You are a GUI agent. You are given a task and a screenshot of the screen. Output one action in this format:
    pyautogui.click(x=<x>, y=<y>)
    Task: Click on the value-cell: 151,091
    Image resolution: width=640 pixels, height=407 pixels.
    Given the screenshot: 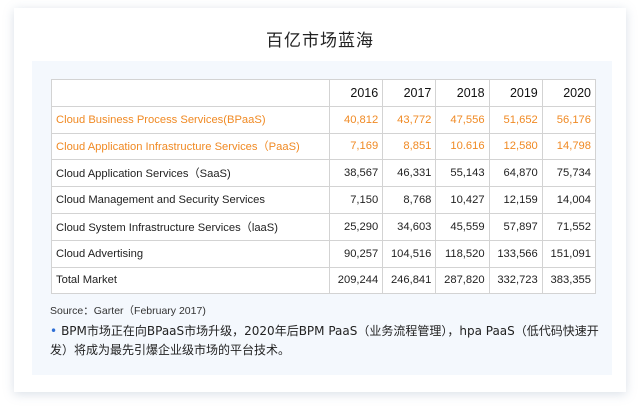 What is the action you would take?
    pyautogui.click(x=569, y=253)
    